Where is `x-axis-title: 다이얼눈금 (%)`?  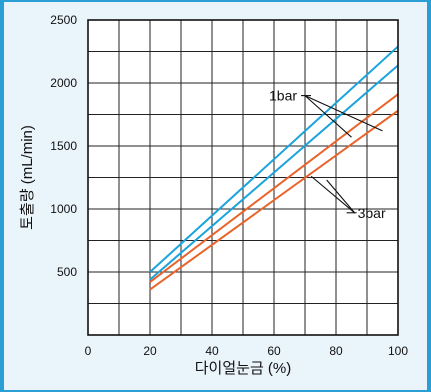
x-axis-title: 다이얼눈금 (%) is located at coordinates (243, 368).